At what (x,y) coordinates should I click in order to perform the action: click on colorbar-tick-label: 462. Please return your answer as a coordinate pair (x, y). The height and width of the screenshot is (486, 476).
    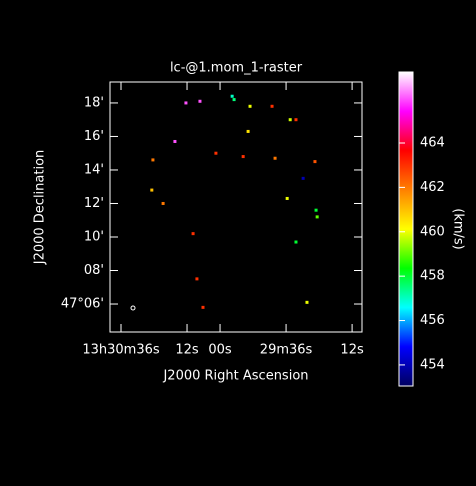
    Looking at the image, I should click on (432, 187).